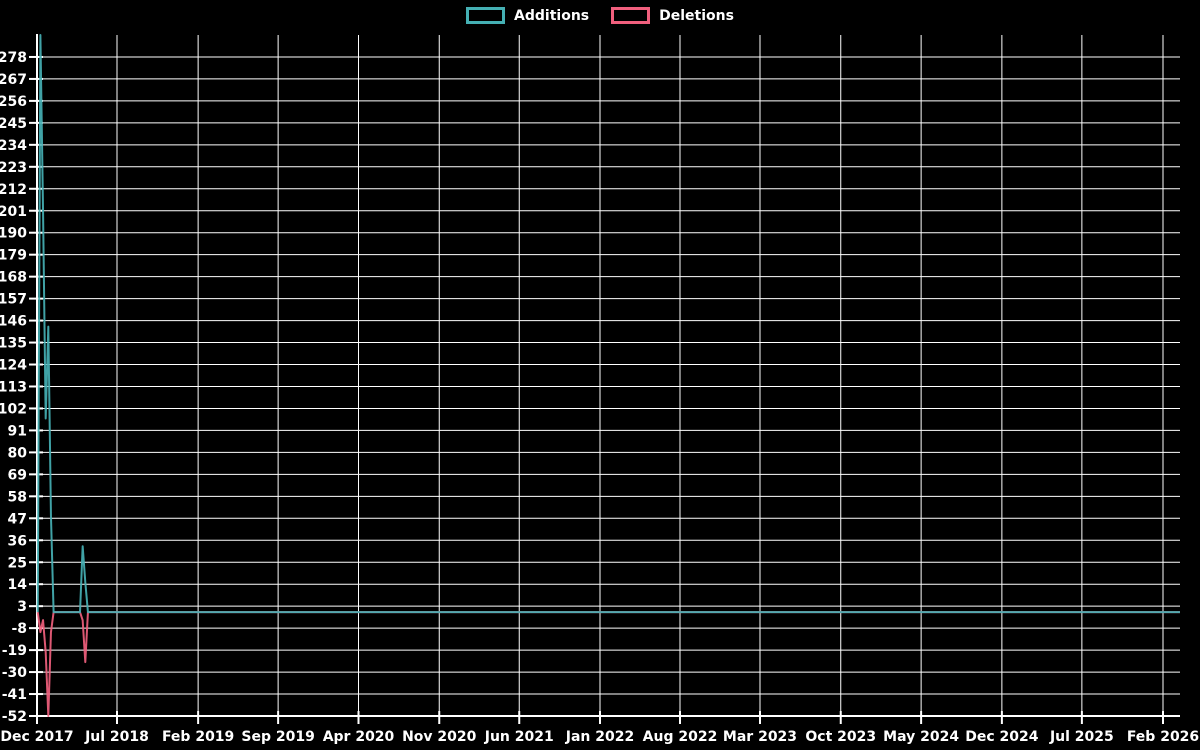 The height and width of the screenshot is (750, 1200). What do you see at coordinates (116, 737) in the screenshot?
I see `x-tick-label: Jul 2018` at bounding box center [116, 737].